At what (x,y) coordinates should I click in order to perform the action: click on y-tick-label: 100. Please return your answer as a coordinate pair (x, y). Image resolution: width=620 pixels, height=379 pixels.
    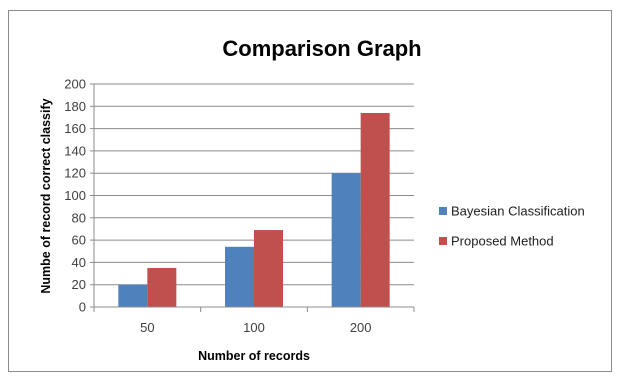
    Looking at the image, I should click on (75, 195).